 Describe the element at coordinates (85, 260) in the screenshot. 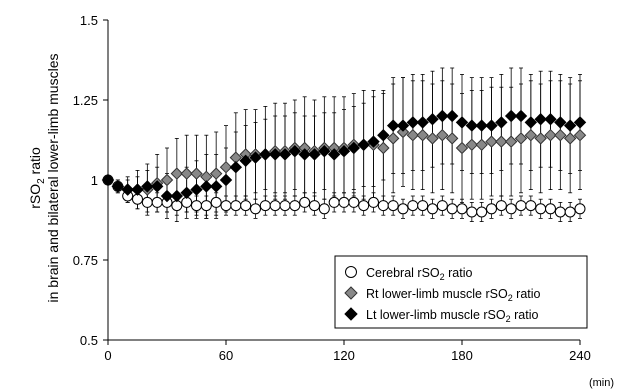

I see `y-tick-label: 0.75` at that location.